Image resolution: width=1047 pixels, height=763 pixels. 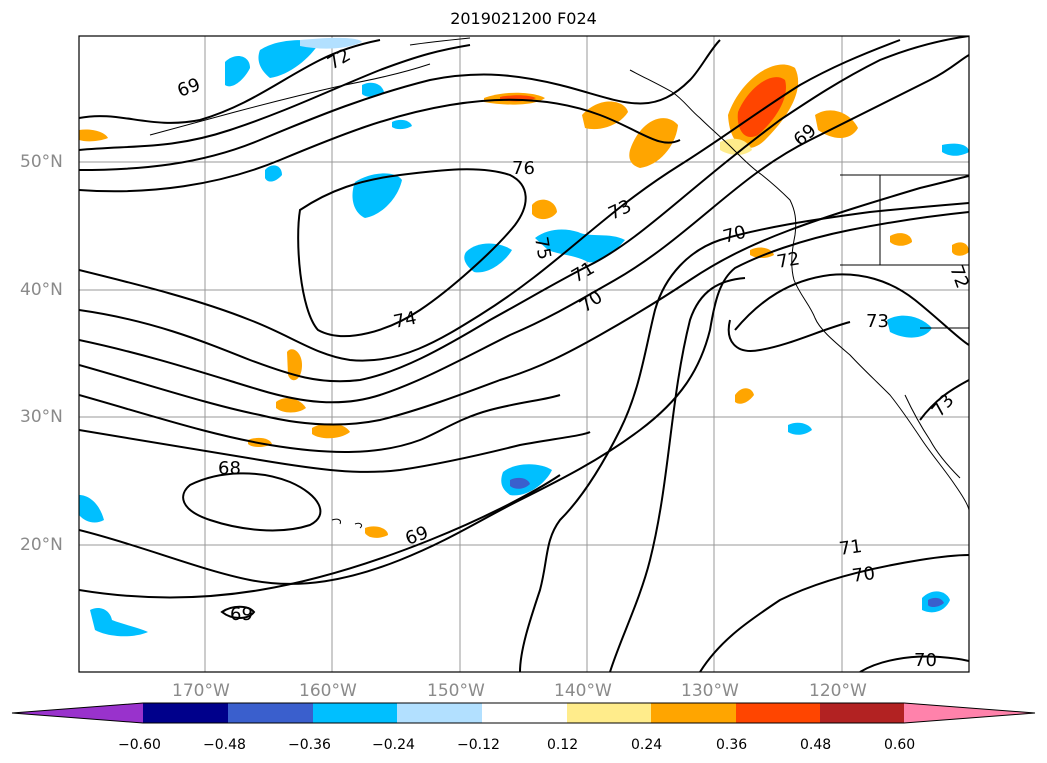 What do you see at coordinates (309, 745) in the screenshot?
I see `colorbar-tick-label: −0.36` at bounding box center [309, 745].